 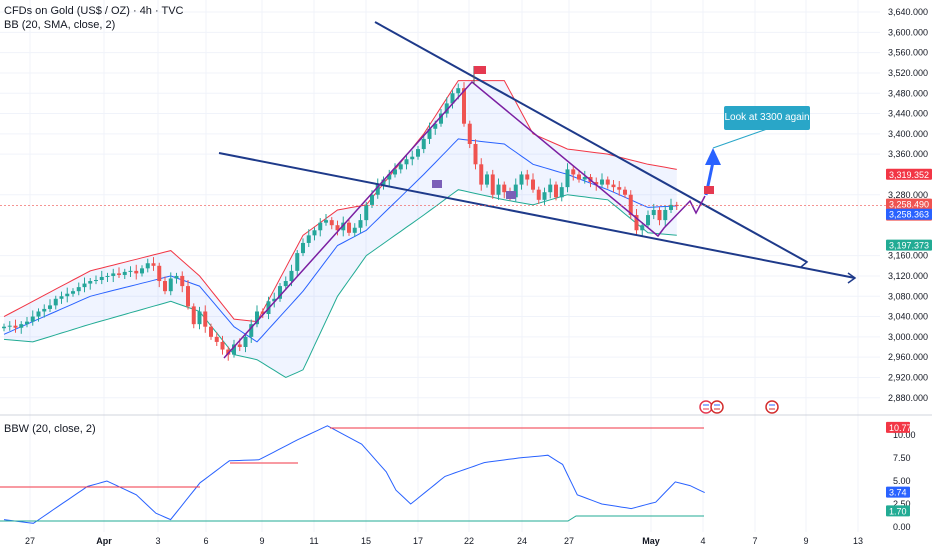 What do you see at coordinates (908, 32) in the screenshot?
I see `price-tick-label: 3,600.000` at bounding box center [908, 32].